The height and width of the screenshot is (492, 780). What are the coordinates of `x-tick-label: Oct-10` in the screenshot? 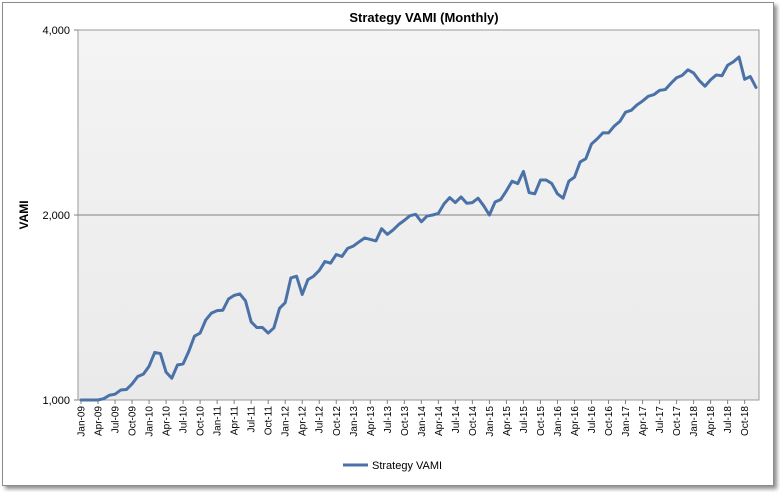 It's located at (201, 421).